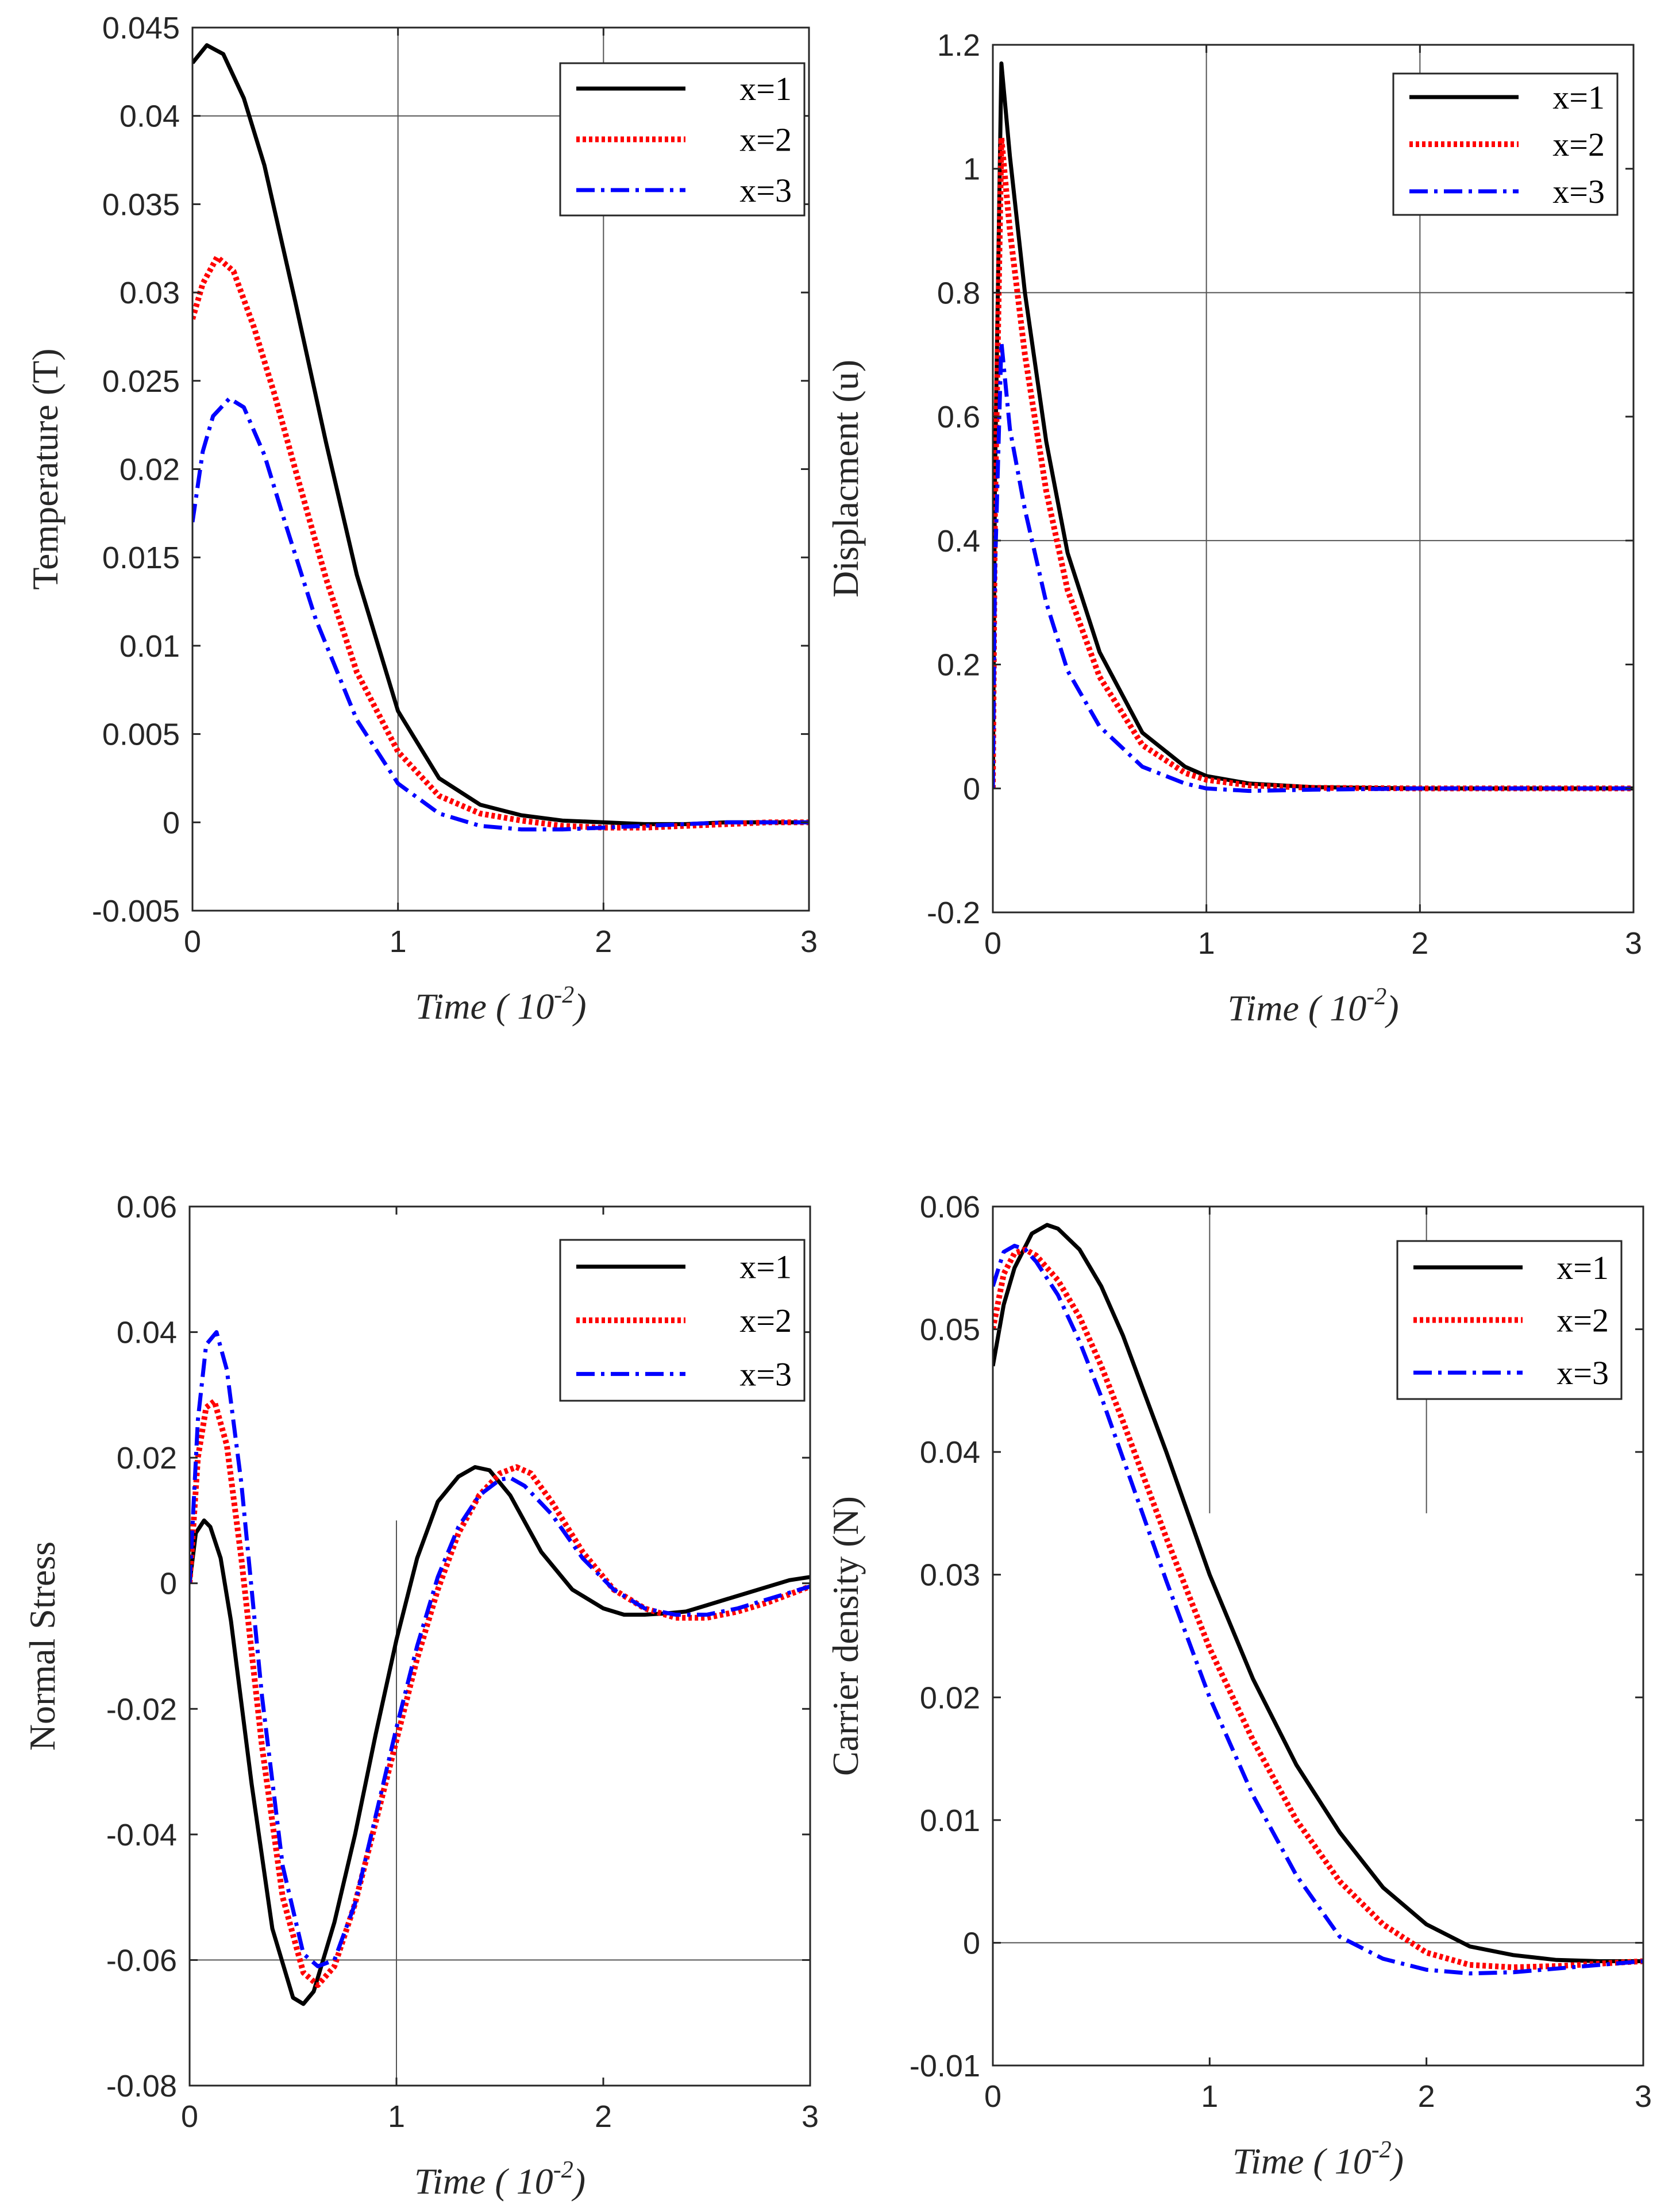 Image resolution: width=1676 pixels, height=2212 pixels. Describe the element at coordinates (141, 735) in the screenshot. I see `y-tick-label: 0.005` at that location.